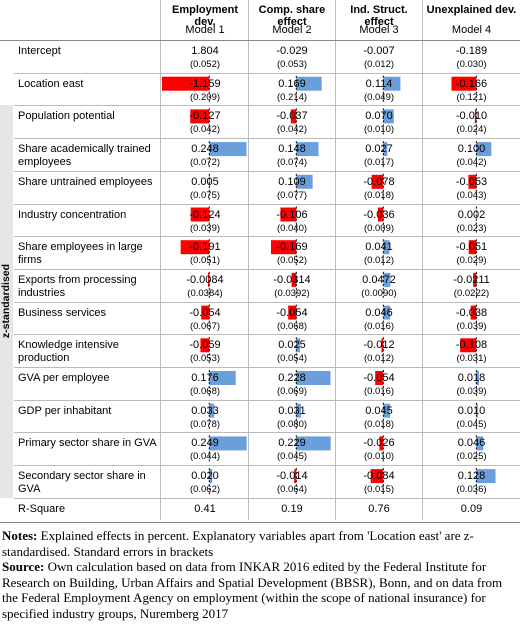 This screenshot has width=520, height=637. I want to click on coefficient: 0.018, so click(471, 378).